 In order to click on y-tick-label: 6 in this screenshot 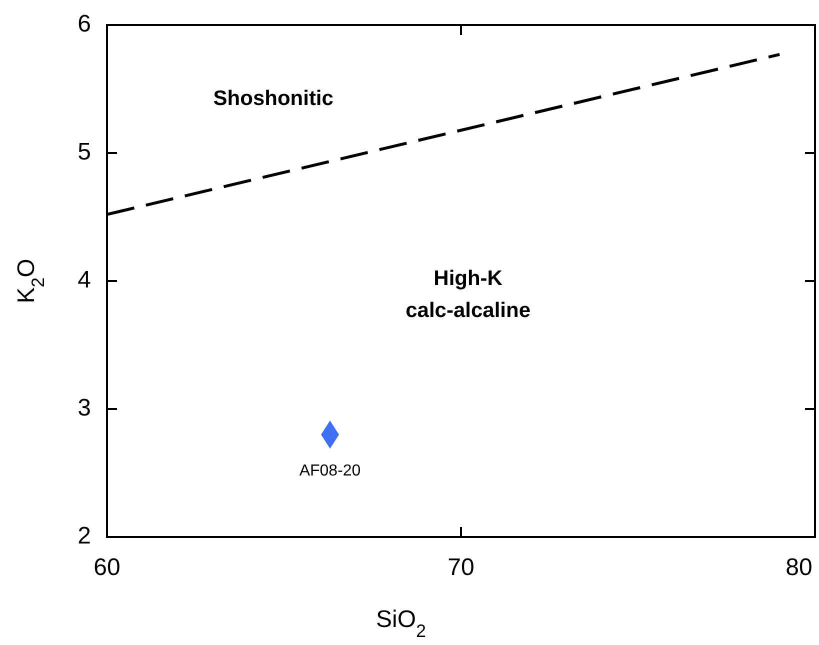, I will do `click(84, 24)`.